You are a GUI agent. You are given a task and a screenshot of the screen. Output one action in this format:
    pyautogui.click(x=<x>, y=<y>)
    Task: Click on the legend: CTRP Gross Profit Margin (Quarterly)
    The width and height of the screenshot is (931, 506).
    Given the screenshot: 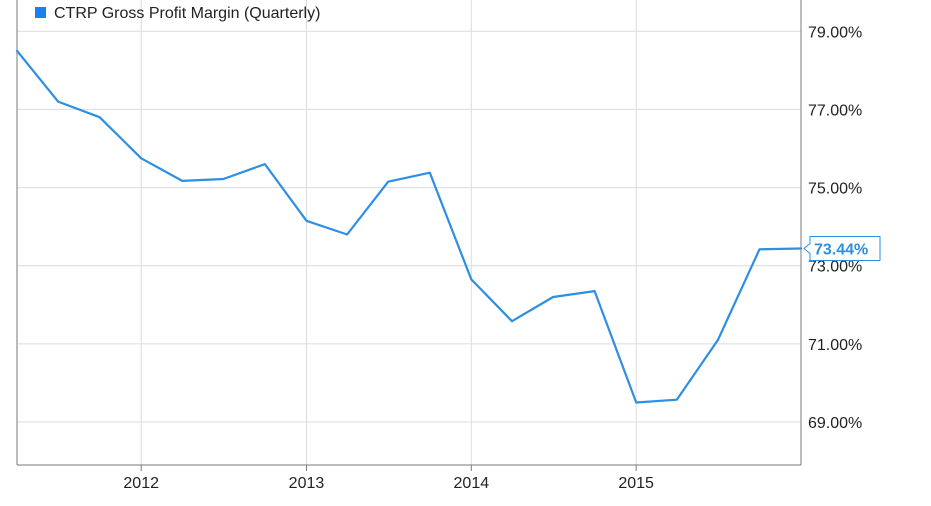 What is the action you would take?
    pyautogui.click(x=177, y=13)
    